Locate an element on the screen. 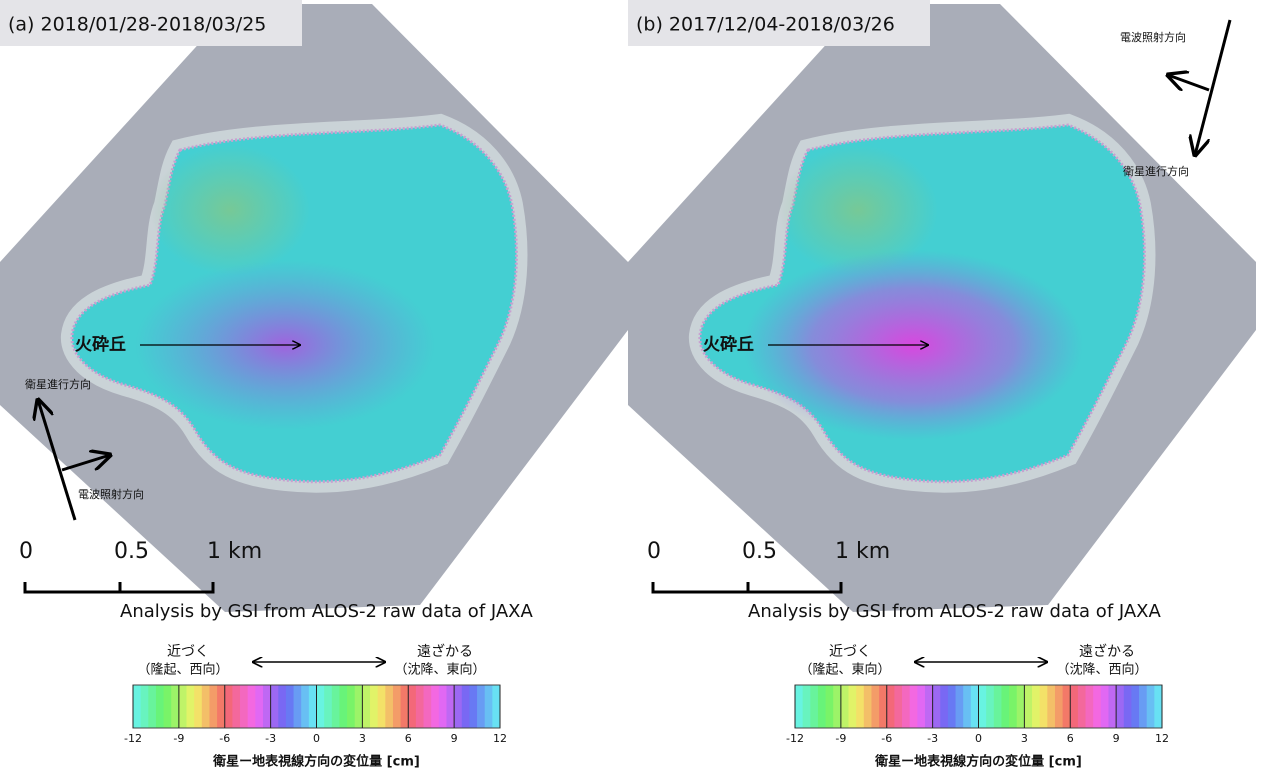 The image size is (1263, 778). colorbar-tick-label: 6 is located at coordinates (408, 738).